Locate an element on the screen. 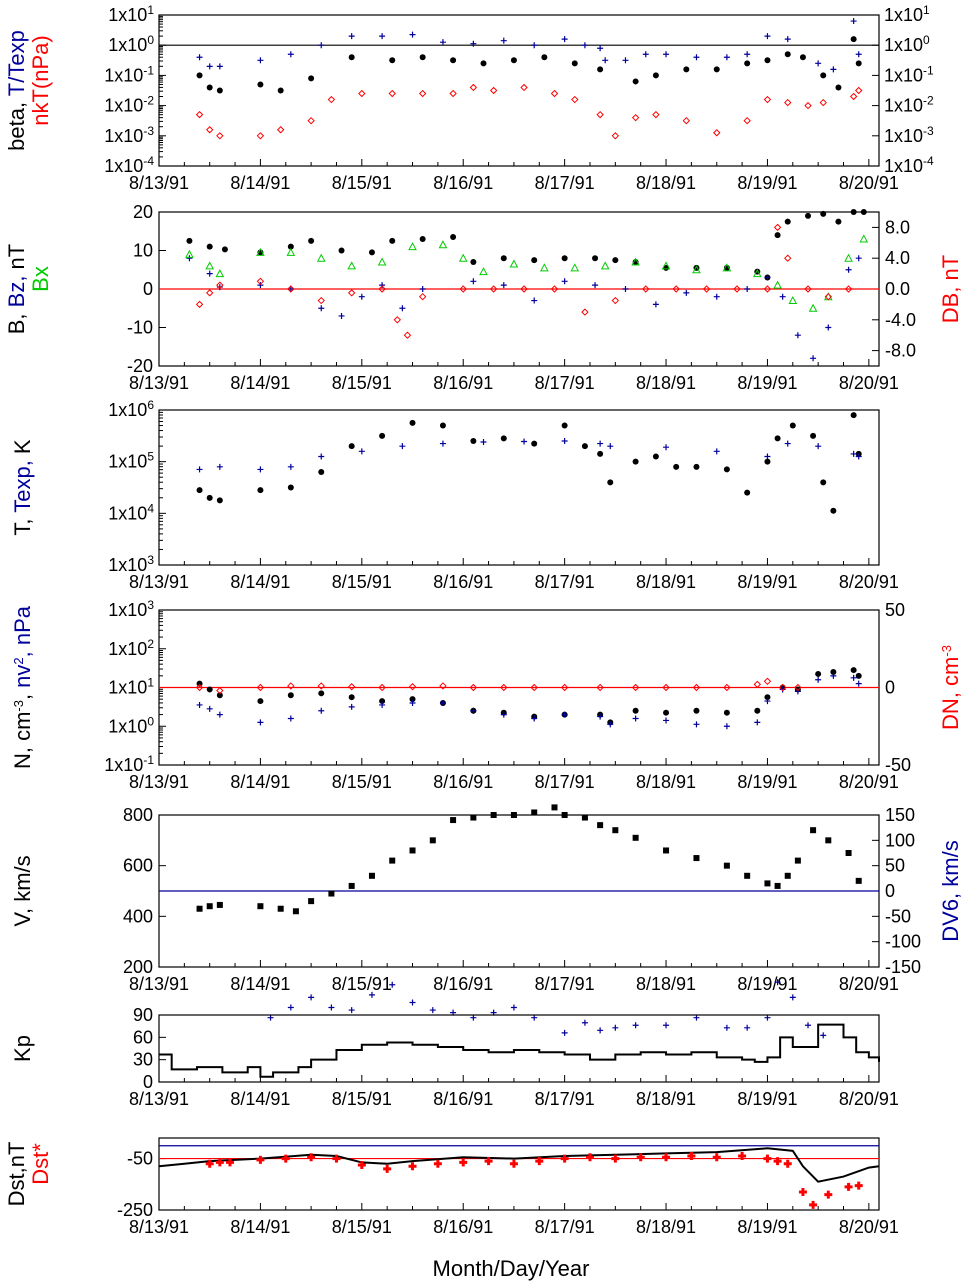  y-tick-label: 90 is located at coordinates (143, 1015).